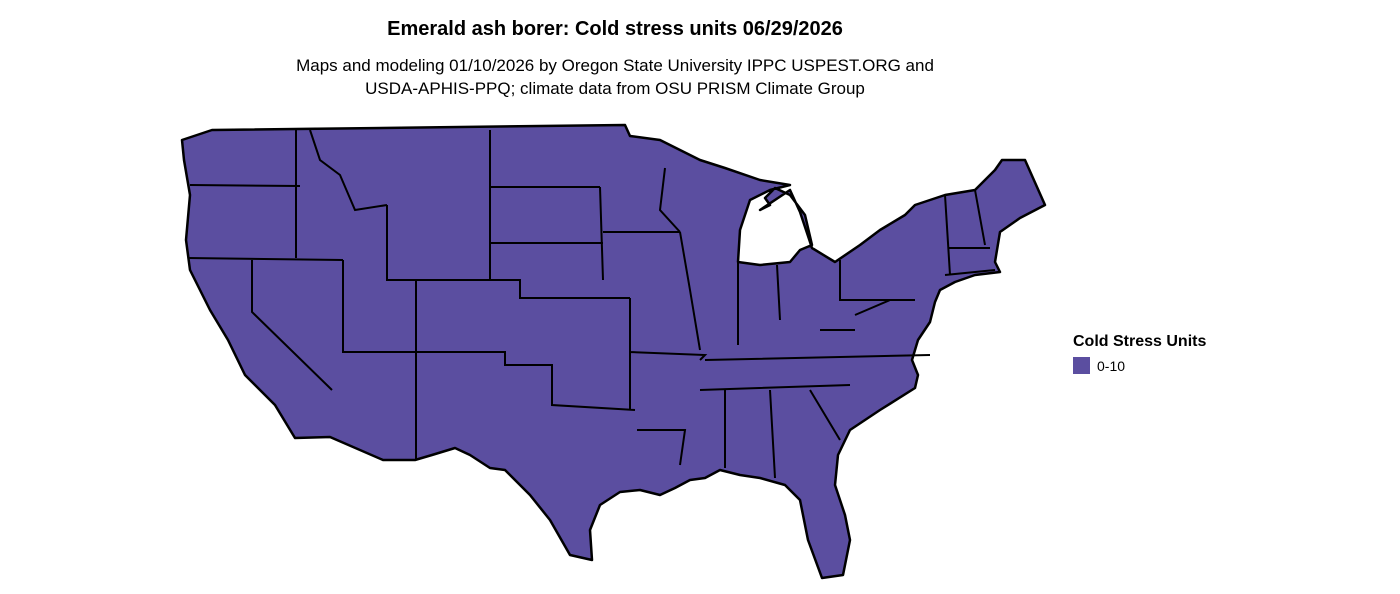 The width and height of the screenshot is (1400, 594). I want to click on legend-item: 0-10, so click(1139, 365).